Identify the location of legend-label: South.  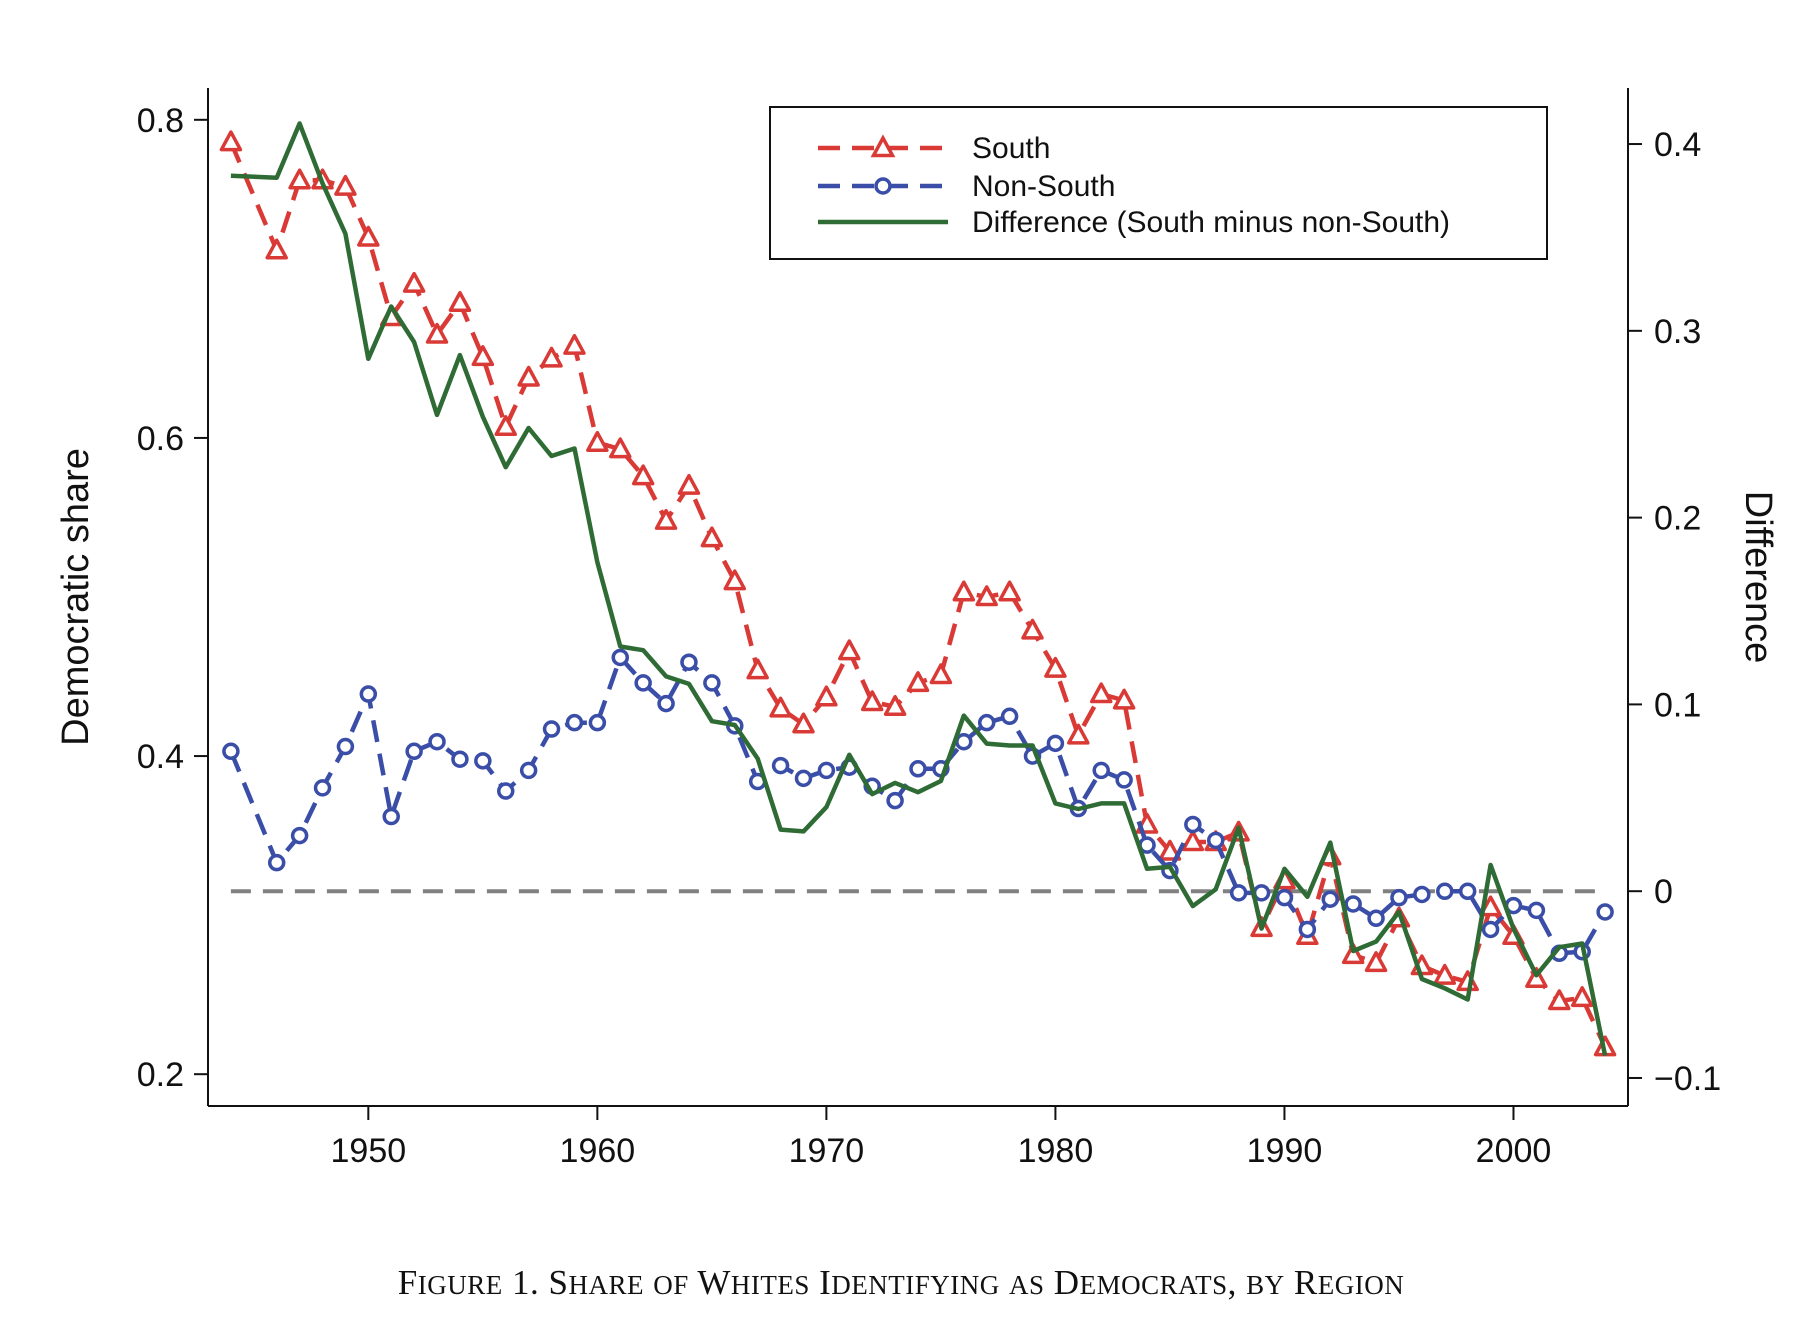
(1011, 148).